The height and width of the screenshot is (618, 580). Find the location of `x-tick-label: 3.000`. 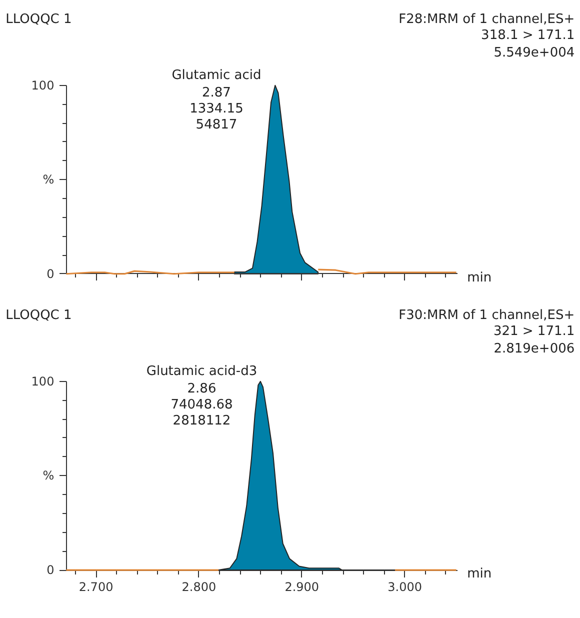

x-tick-label: 3.000 is located at coordinates (405, 587).